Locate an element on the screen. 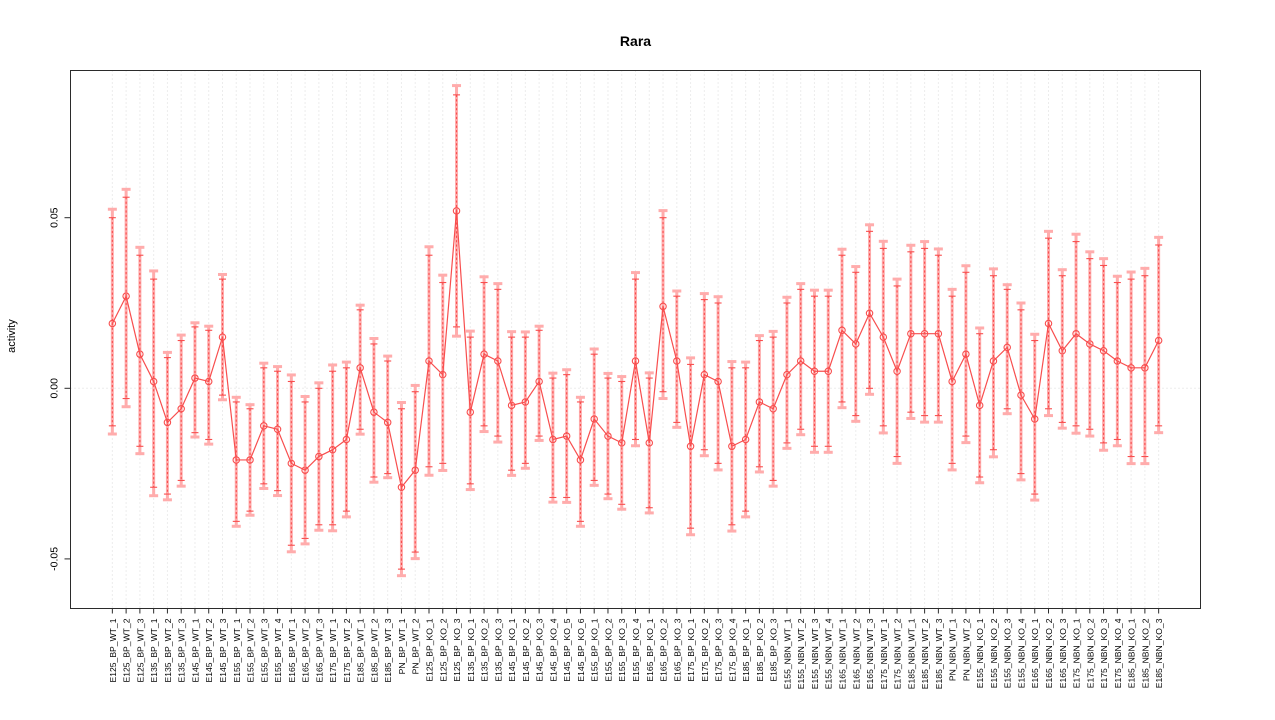  x-tick-label: E145_BP_KO_6 is located at coordinates (581, 649).